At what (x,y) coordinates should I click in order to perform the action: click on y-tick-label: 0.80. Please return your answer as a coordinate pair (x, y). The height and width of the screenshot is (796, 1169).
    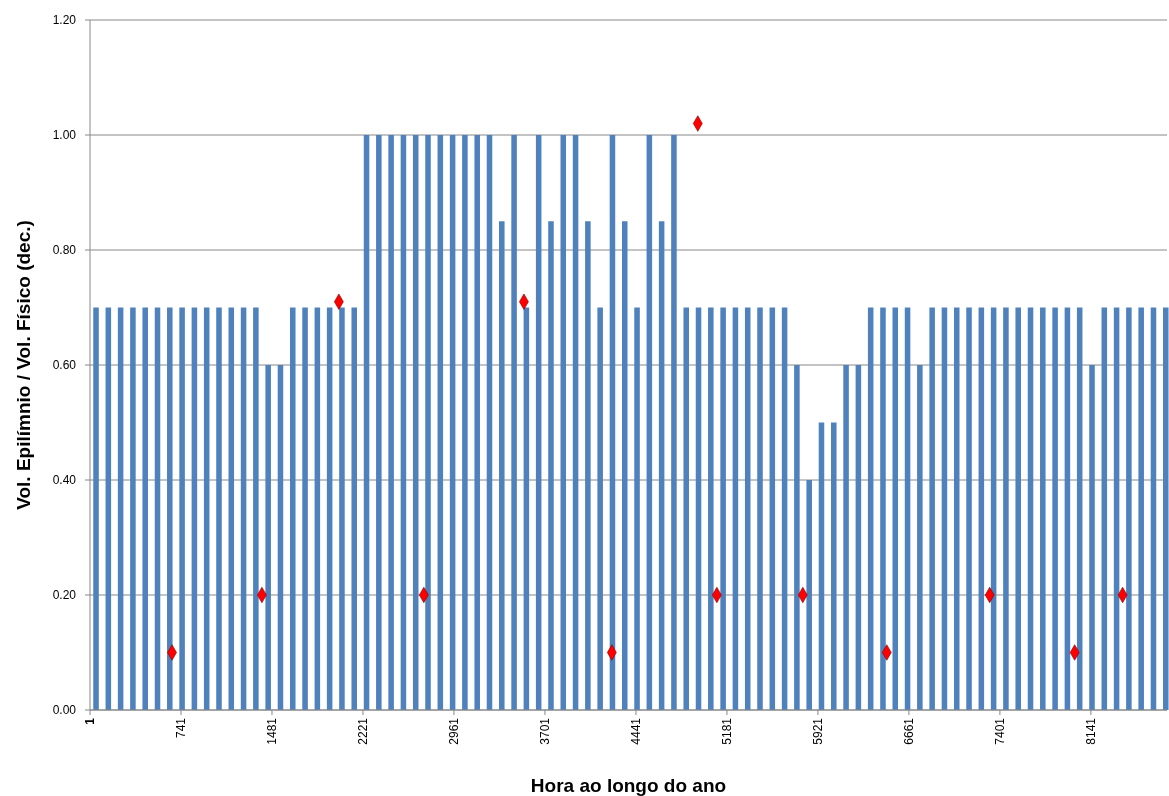
    Looking at the image, I should click on (64, 250).